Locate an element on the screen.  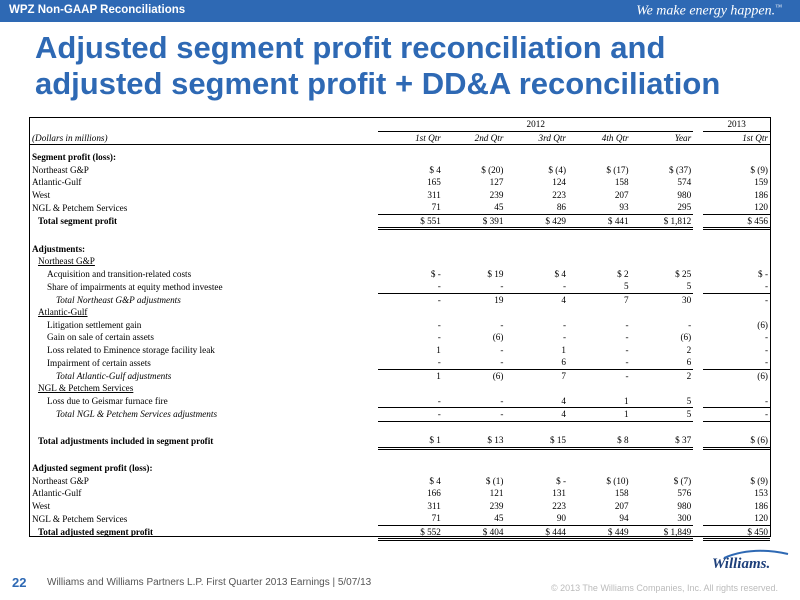
table-cell: $ 449 is located at coordinates (599, 533).